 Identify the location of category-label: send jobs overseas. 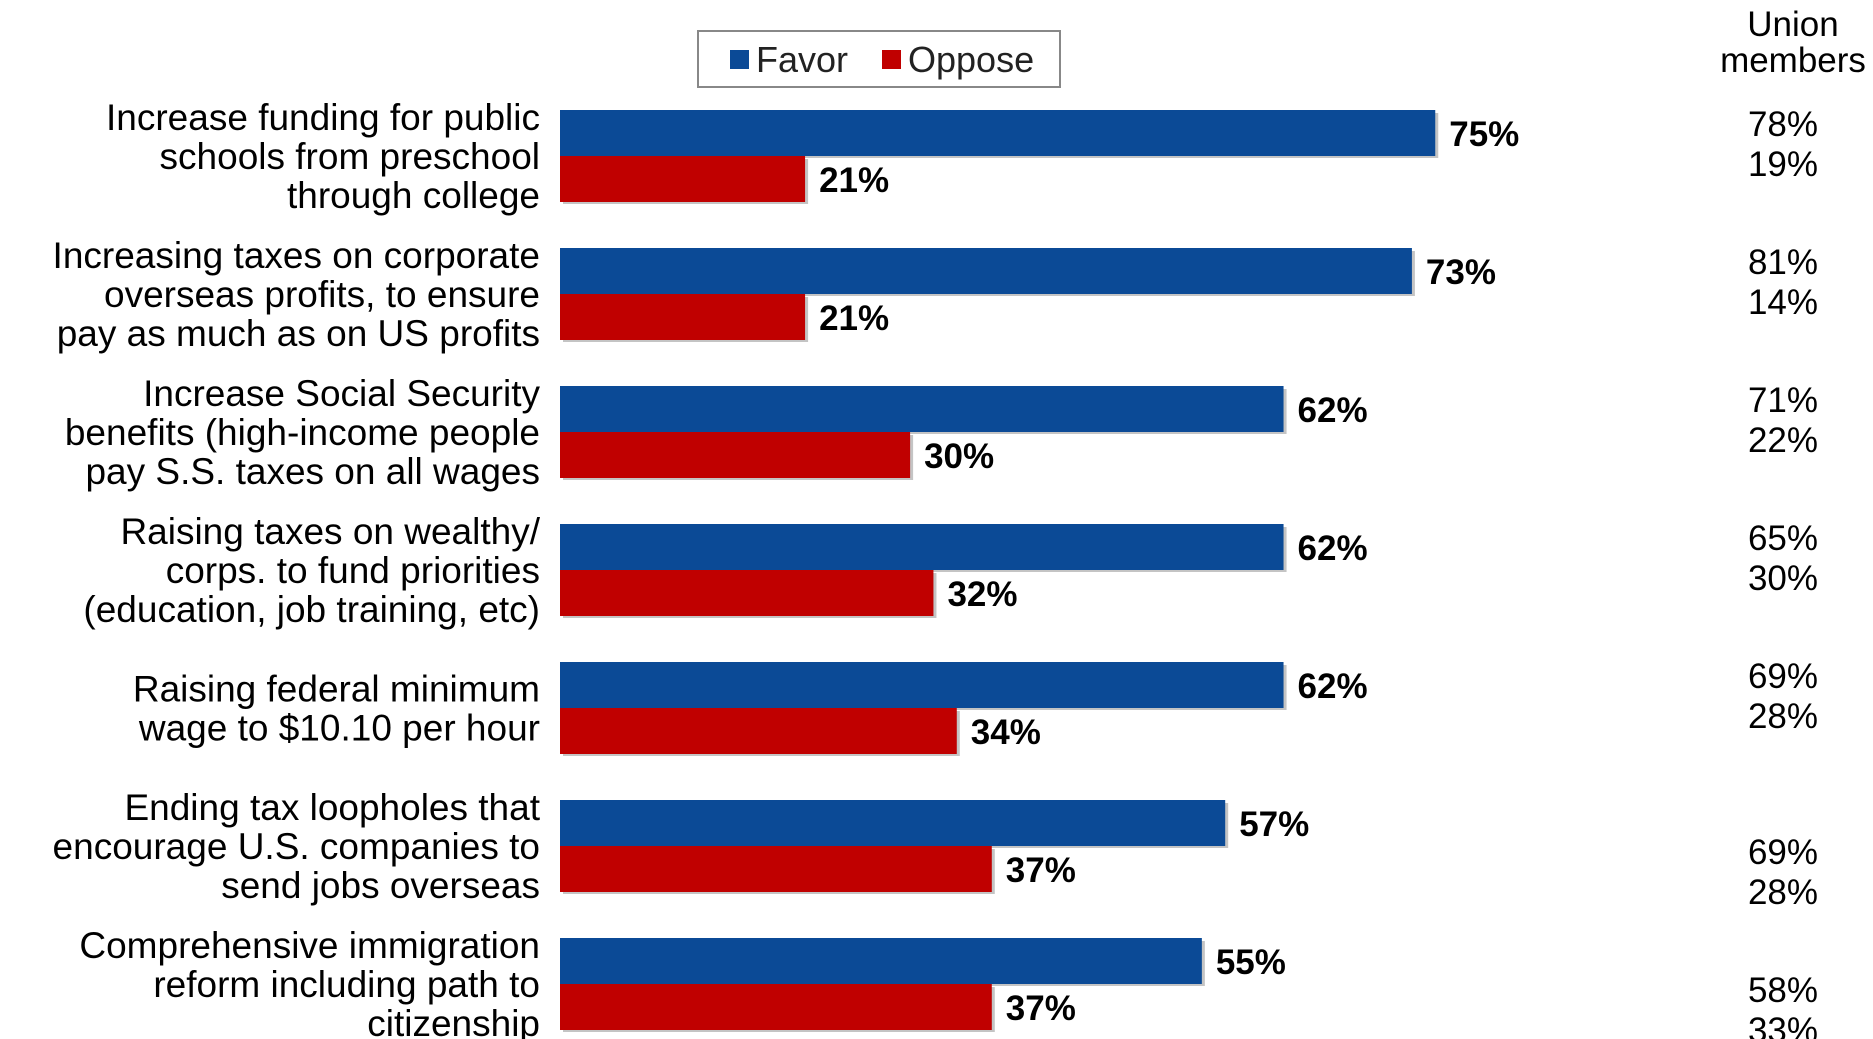
(380, 885).